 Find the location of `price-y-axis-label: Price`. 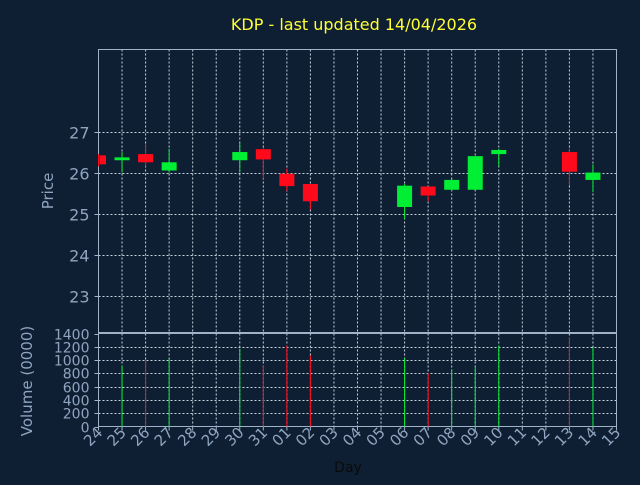

price-y-axis-label: Price is located at coordinates (48, 191).